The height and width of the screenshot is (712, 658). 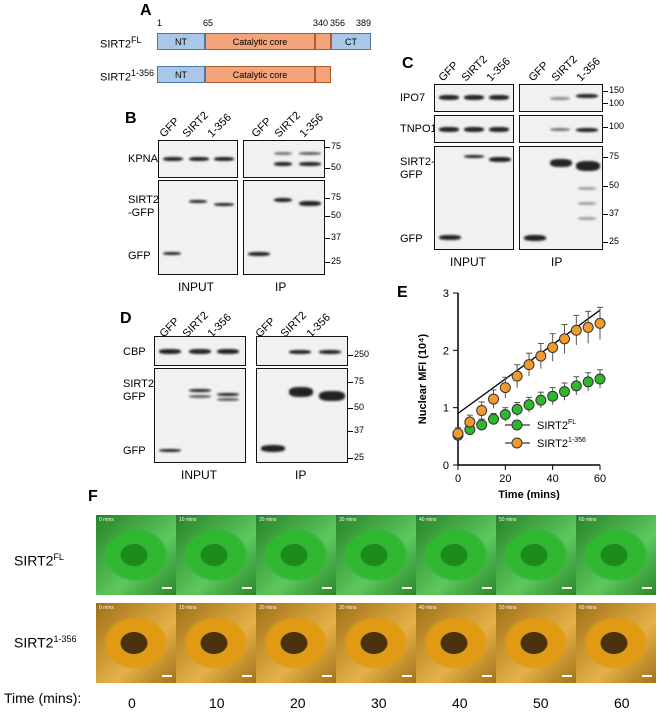 I want to click on legend-label: SIRT21-356, so click(x=561, y=443).